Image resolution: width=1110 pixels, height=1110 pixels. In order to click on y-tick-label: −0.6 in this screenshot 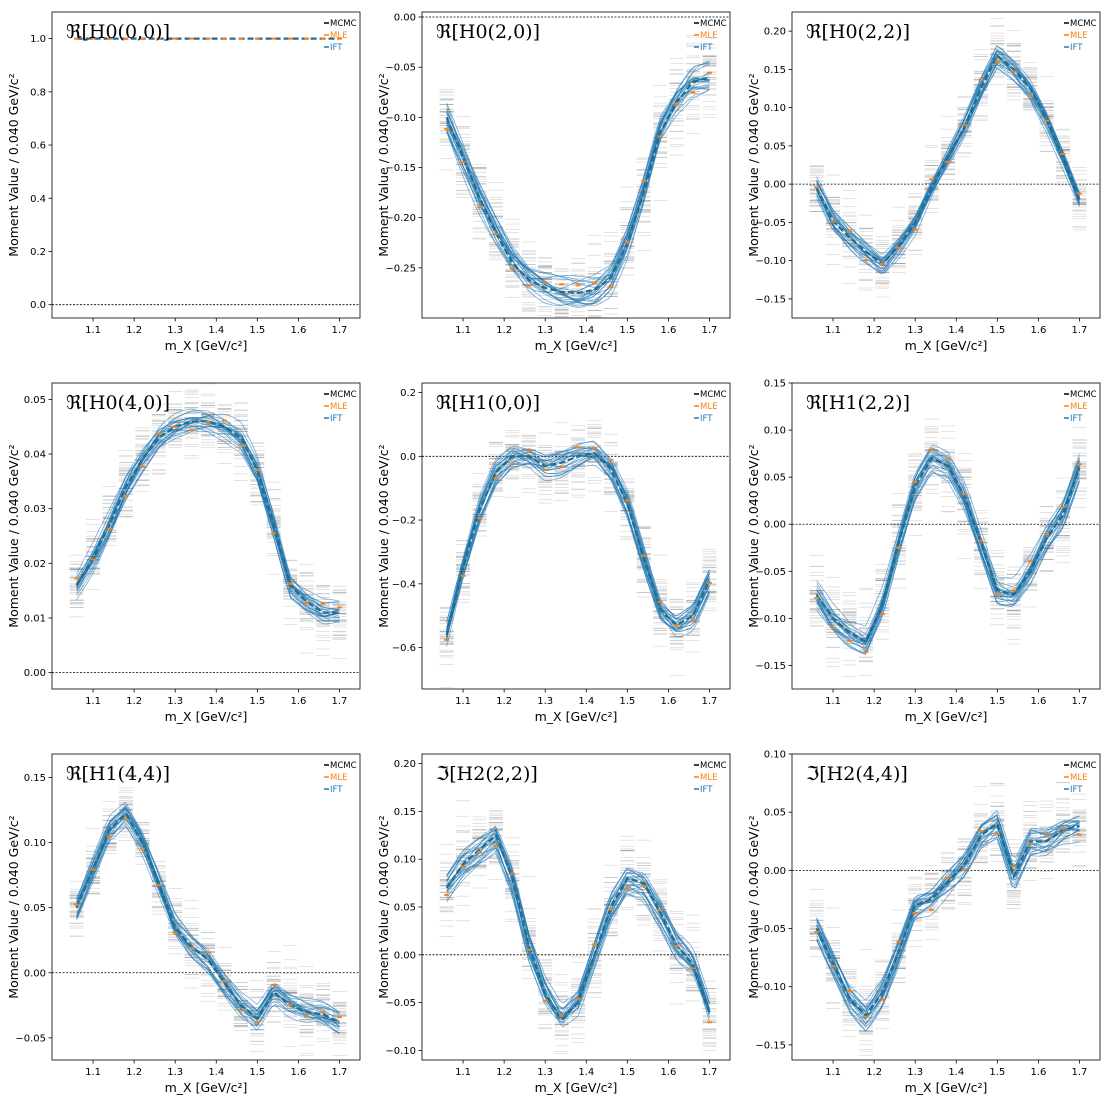, I will do `click(404, 648)`.